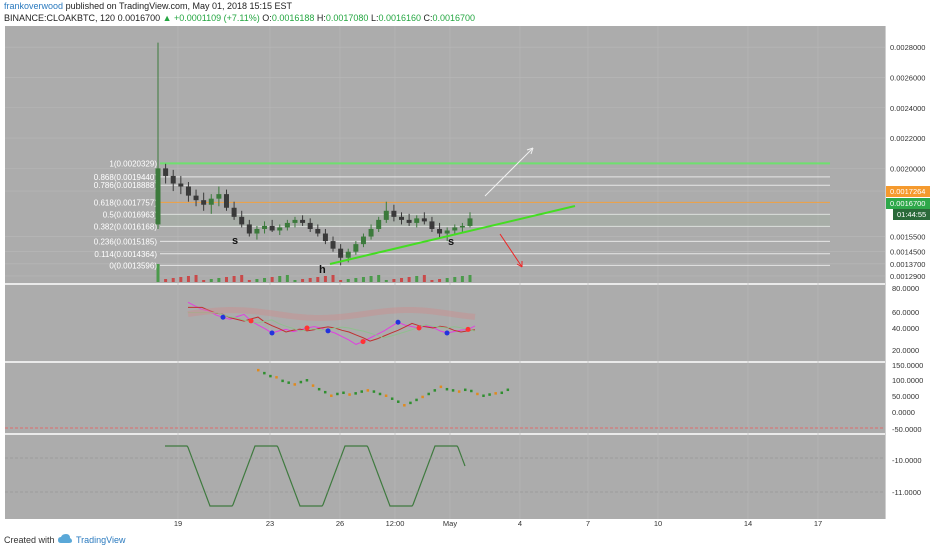  Describe the element at coordinates (509, 172) in the screenshot. I see `target-up-arrow` at that location.